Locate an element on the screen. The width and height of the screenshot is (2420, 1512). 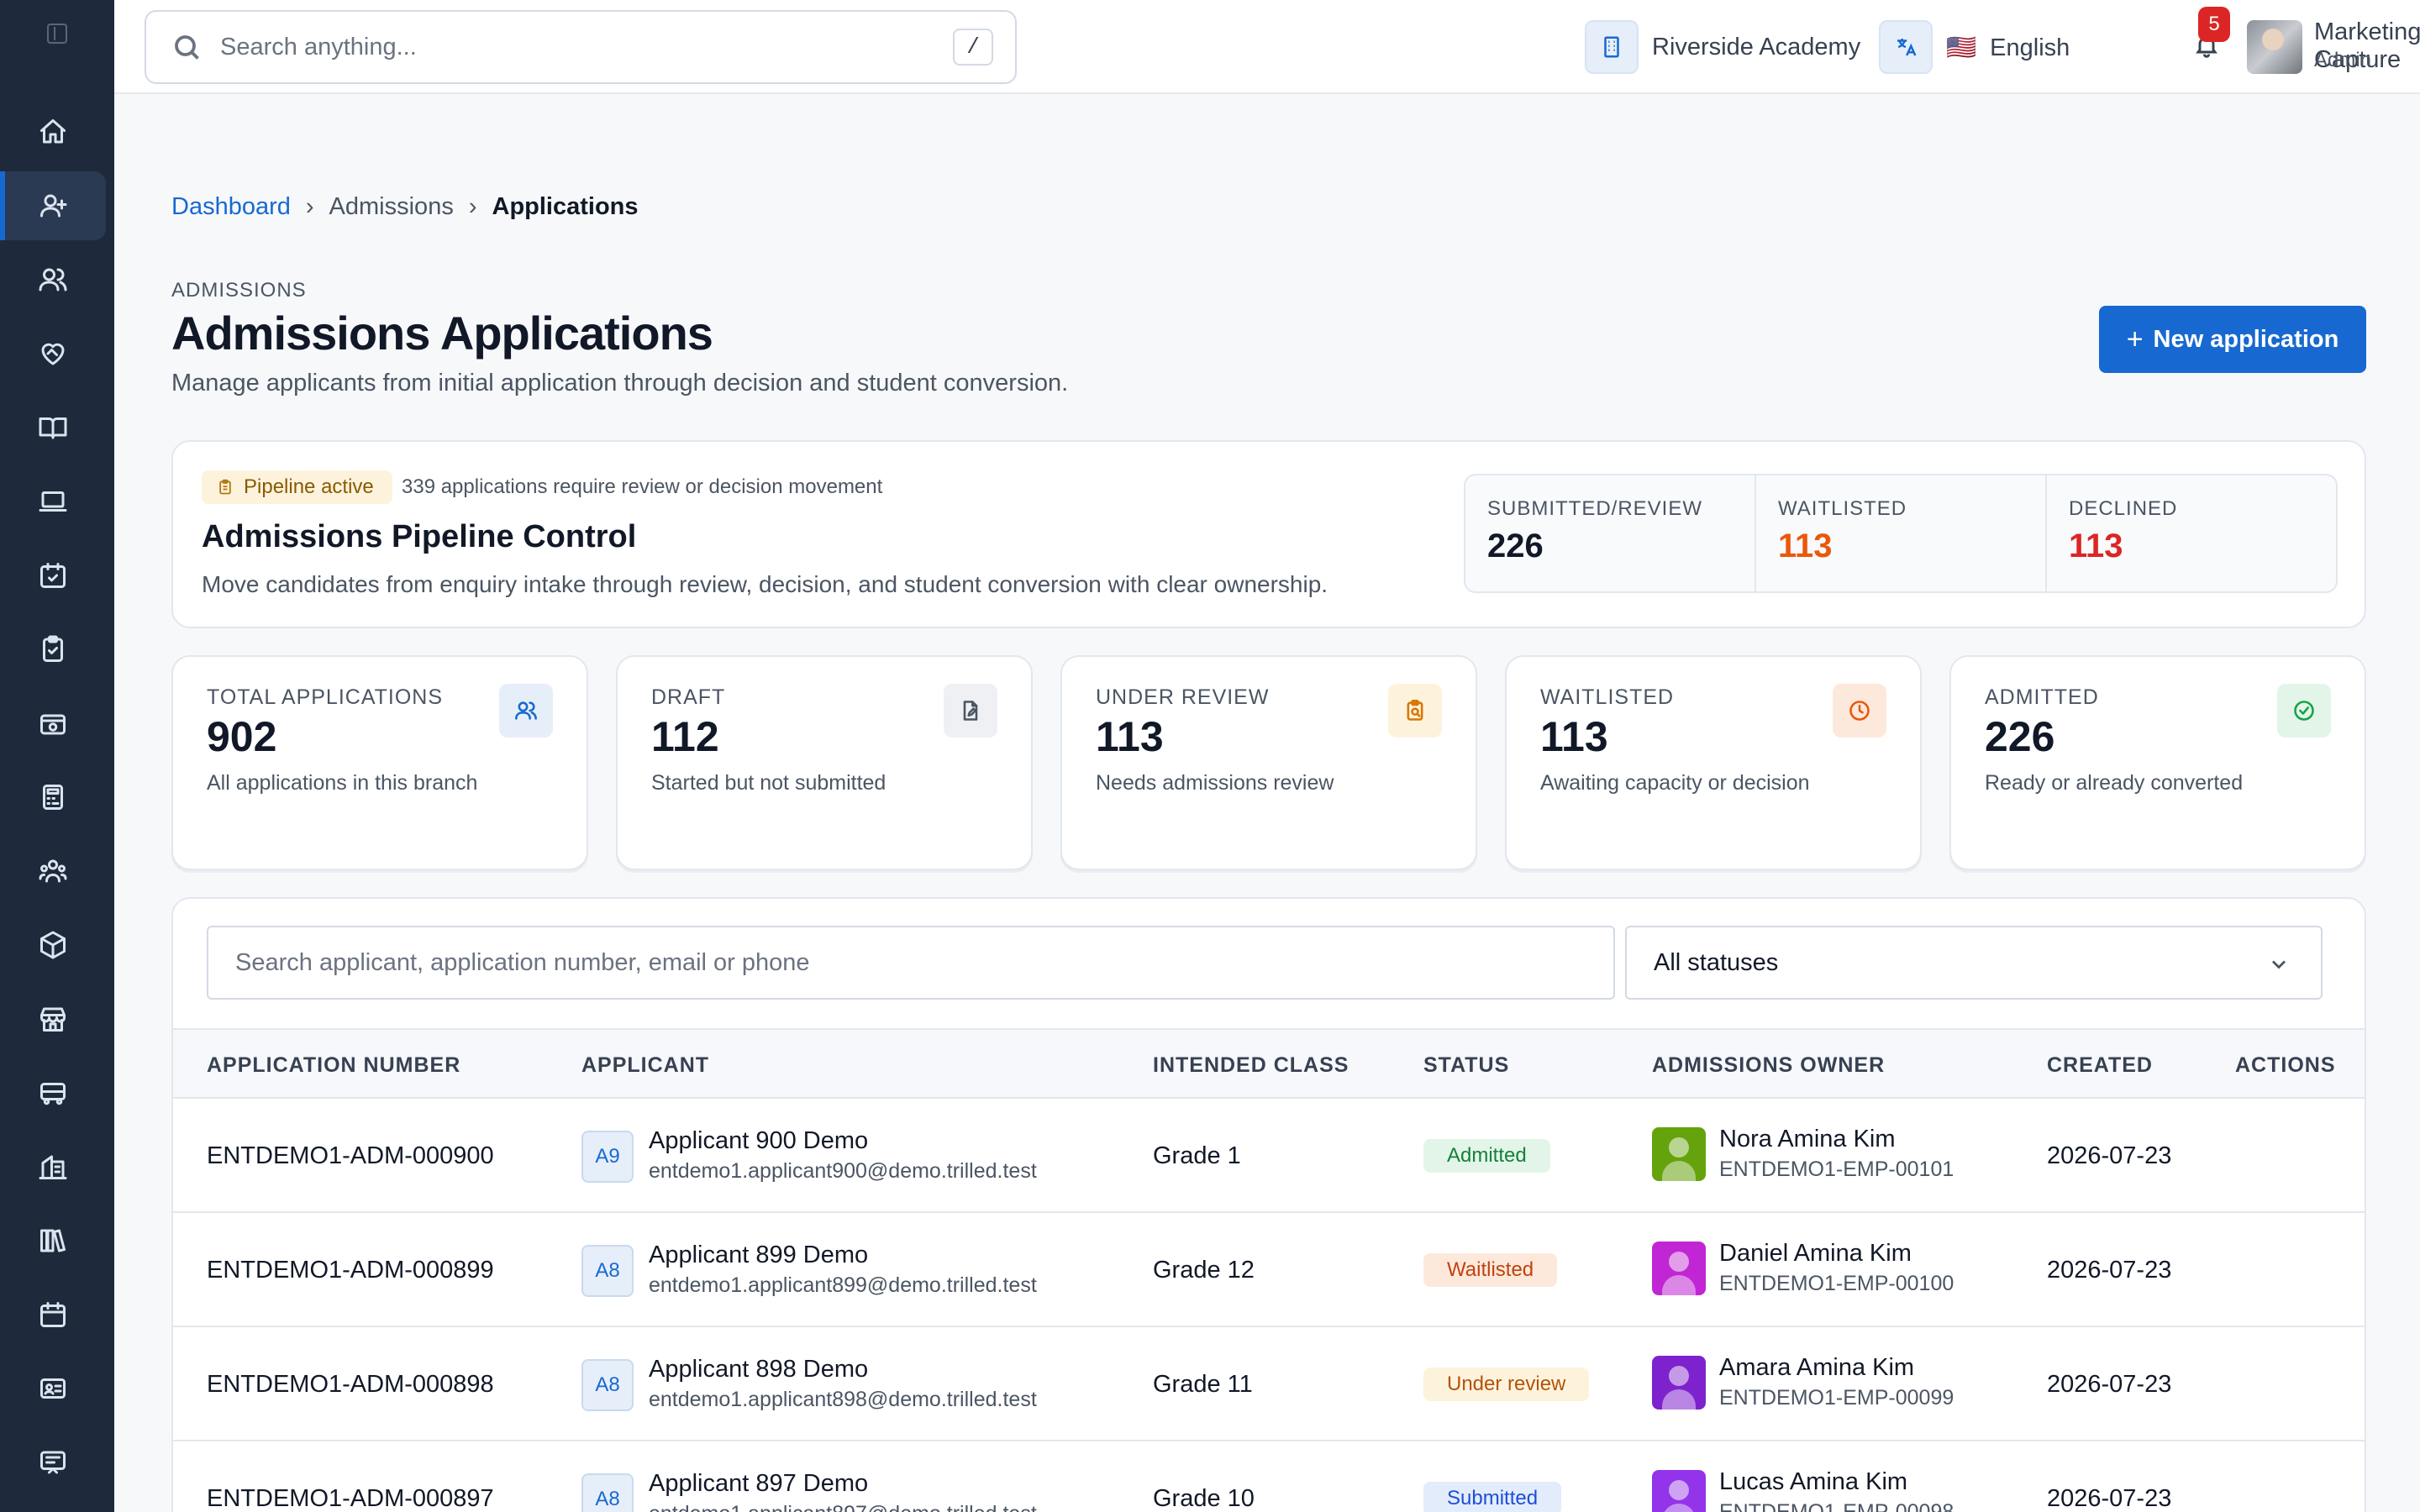
page-eyebrow: ADMISSIONS is located at coordinates (239, 290).